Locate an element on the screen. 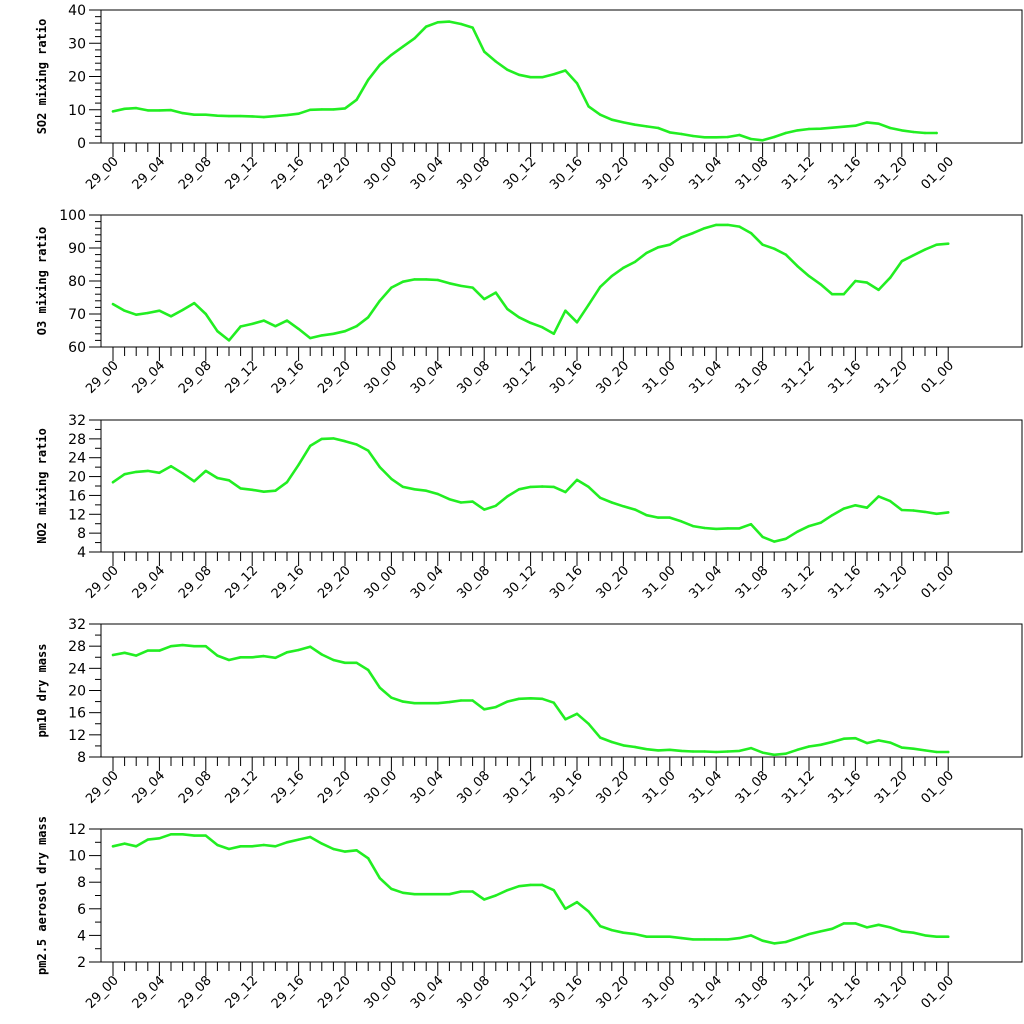 The height and width of the screenshot is (1024, 1024). y-axis-label: pm2.5 aerosol dry mass is located at coordinates (42, 895).